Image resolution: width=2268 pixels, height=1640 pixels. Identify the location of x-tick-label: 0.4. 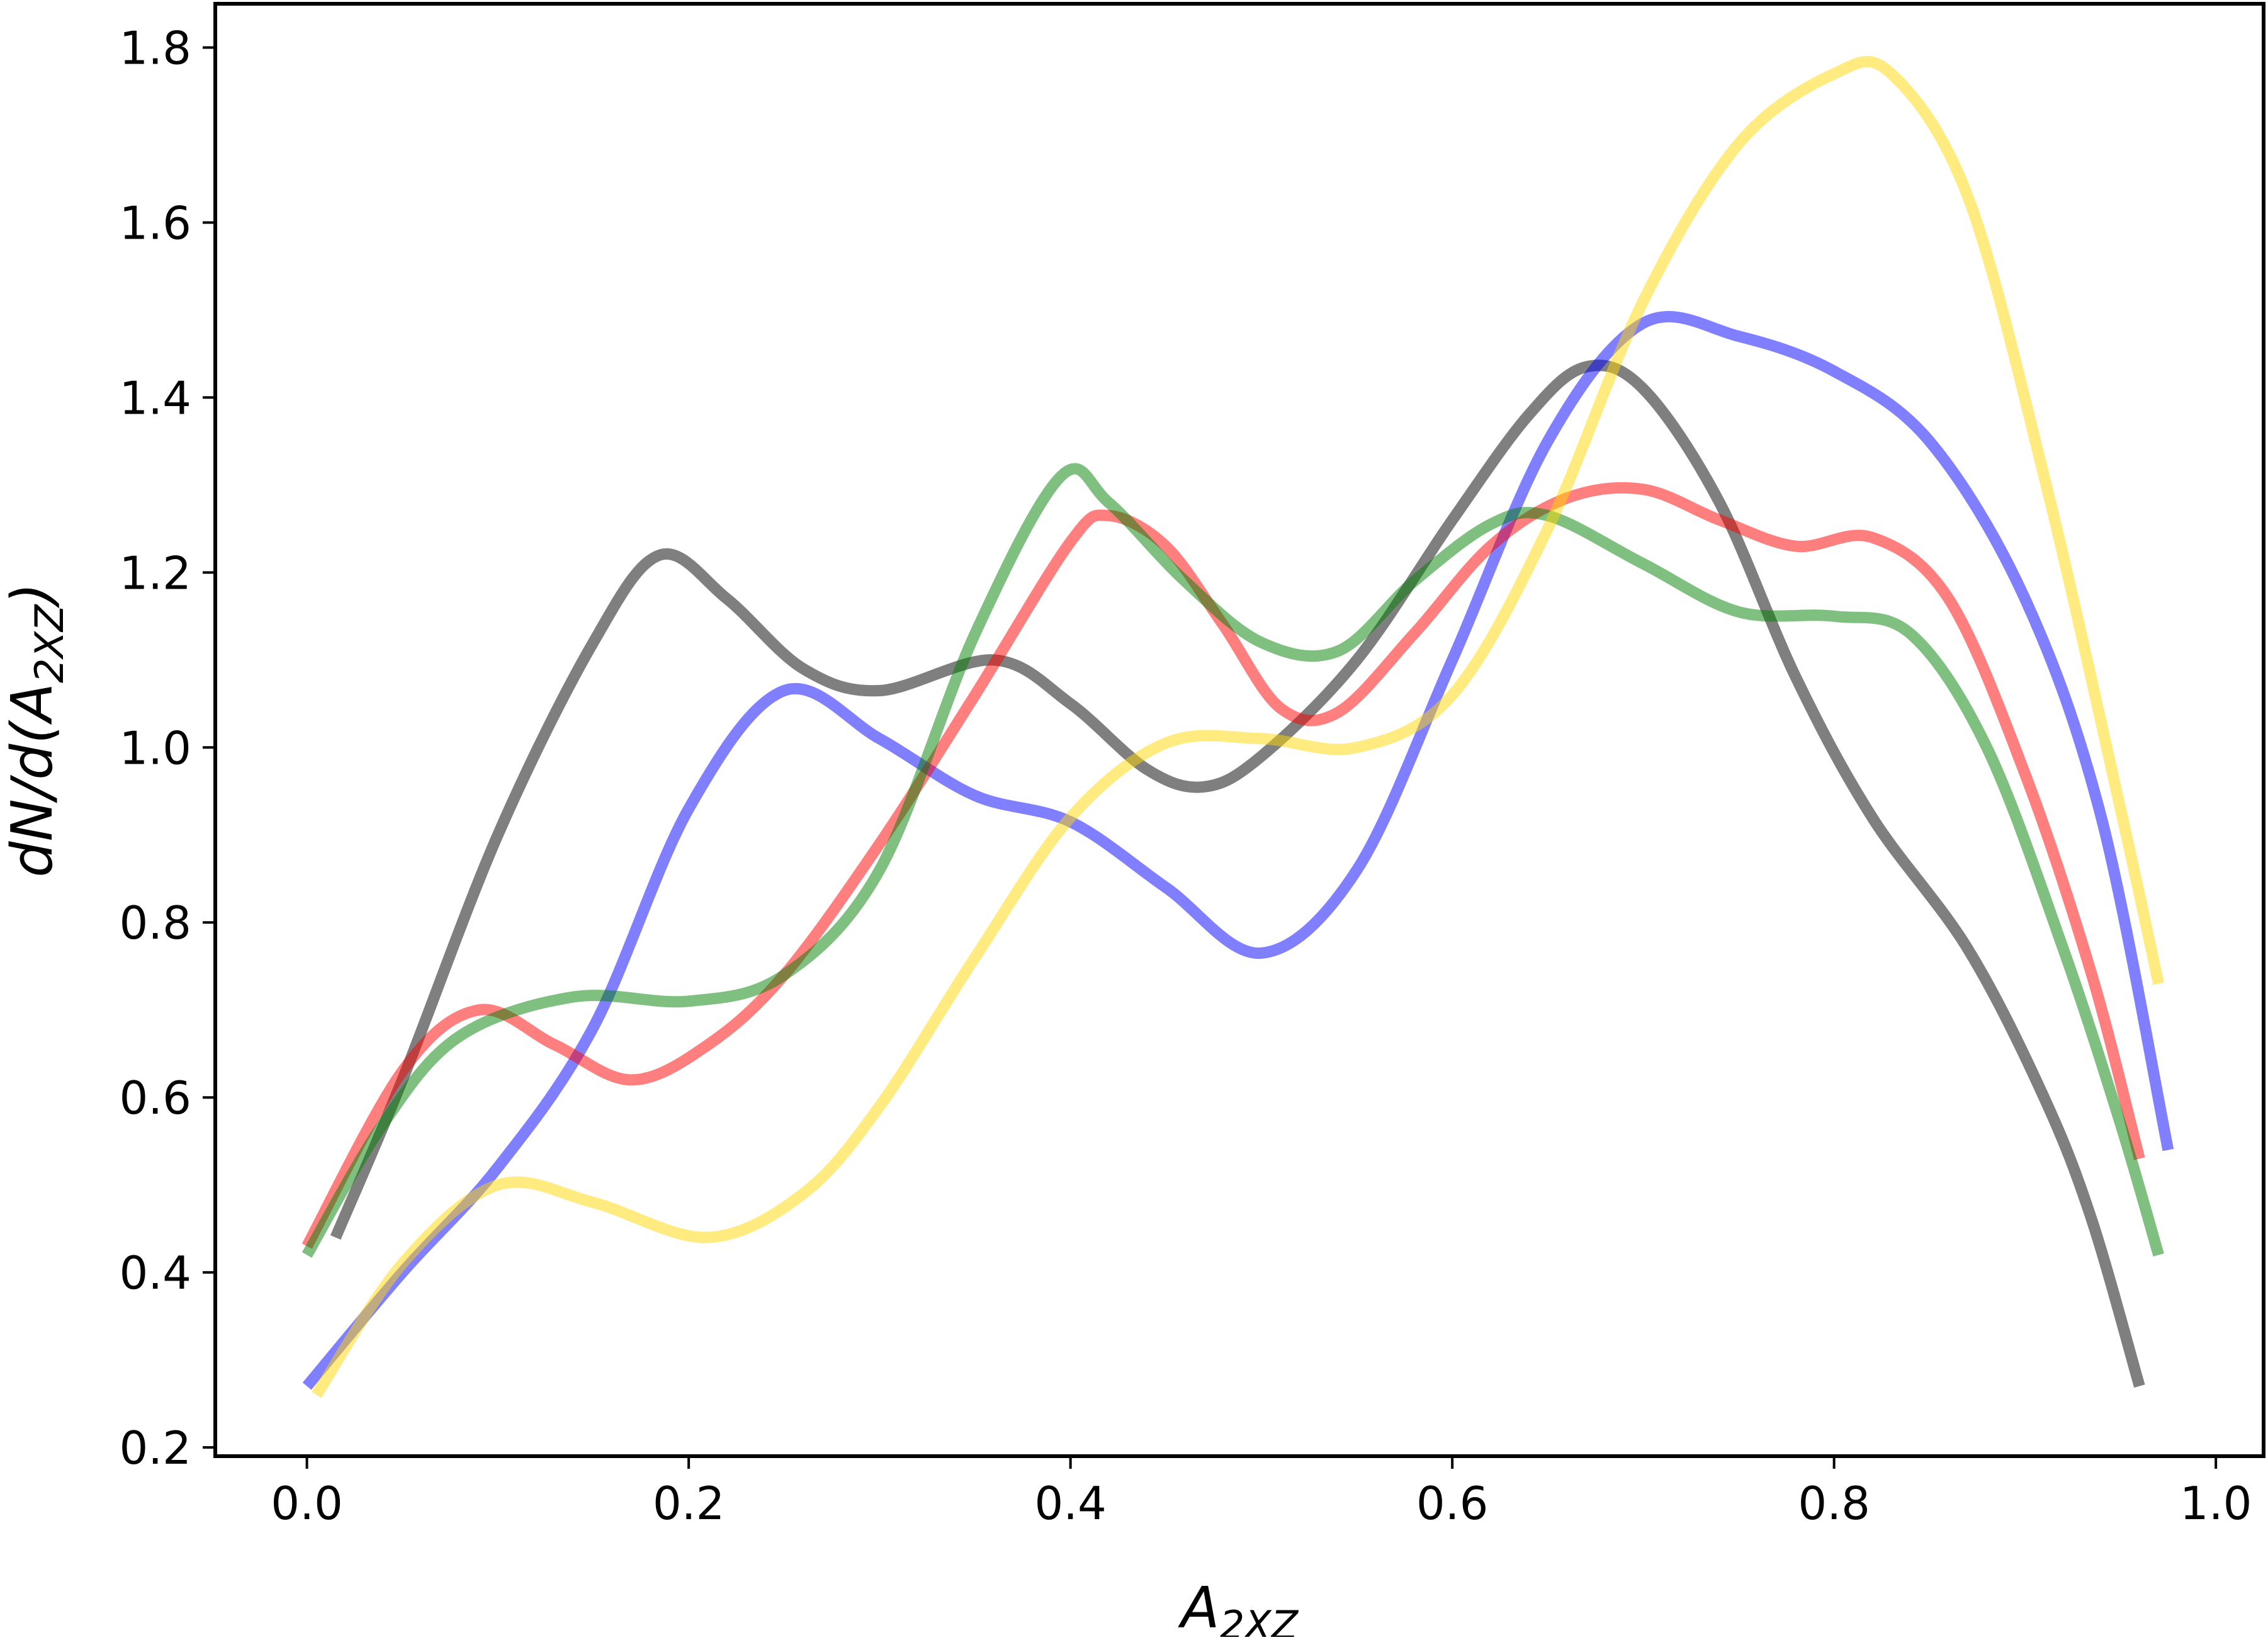
(1070, 1503).